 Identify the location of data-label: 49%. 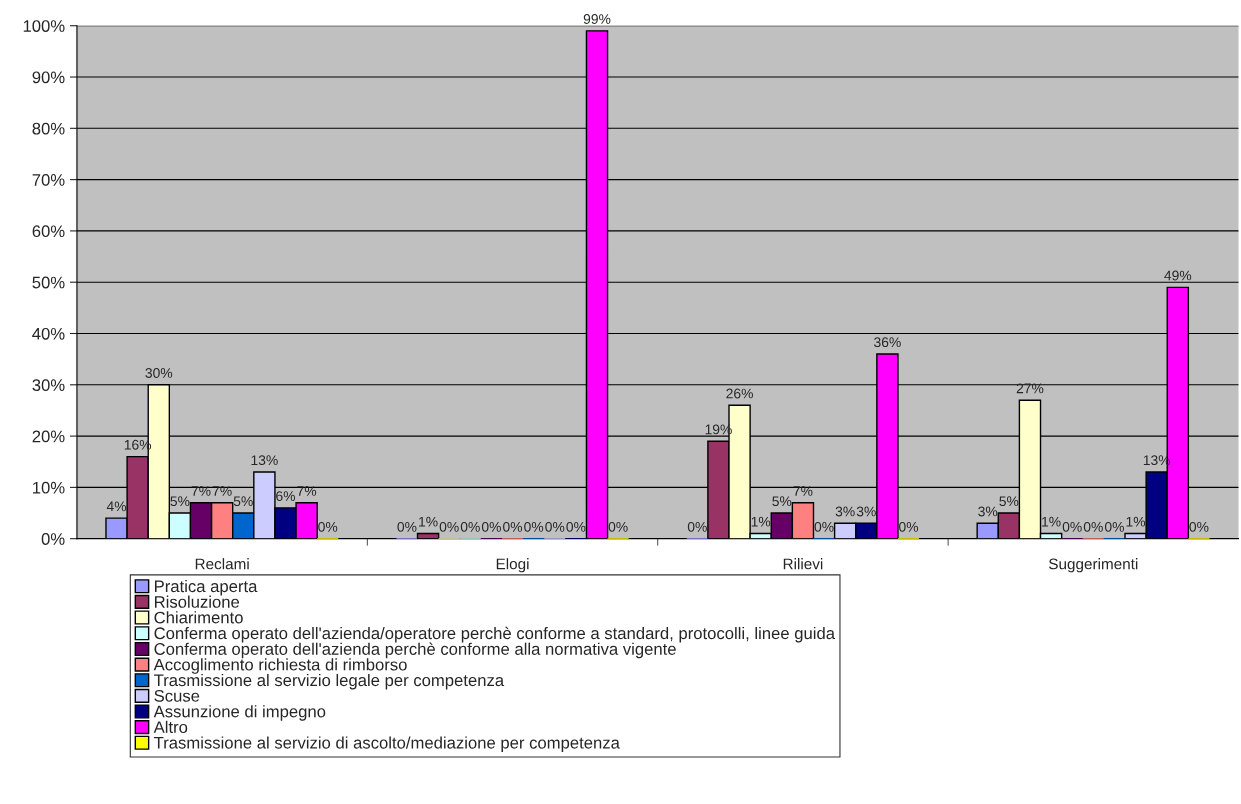
(1178, 275).